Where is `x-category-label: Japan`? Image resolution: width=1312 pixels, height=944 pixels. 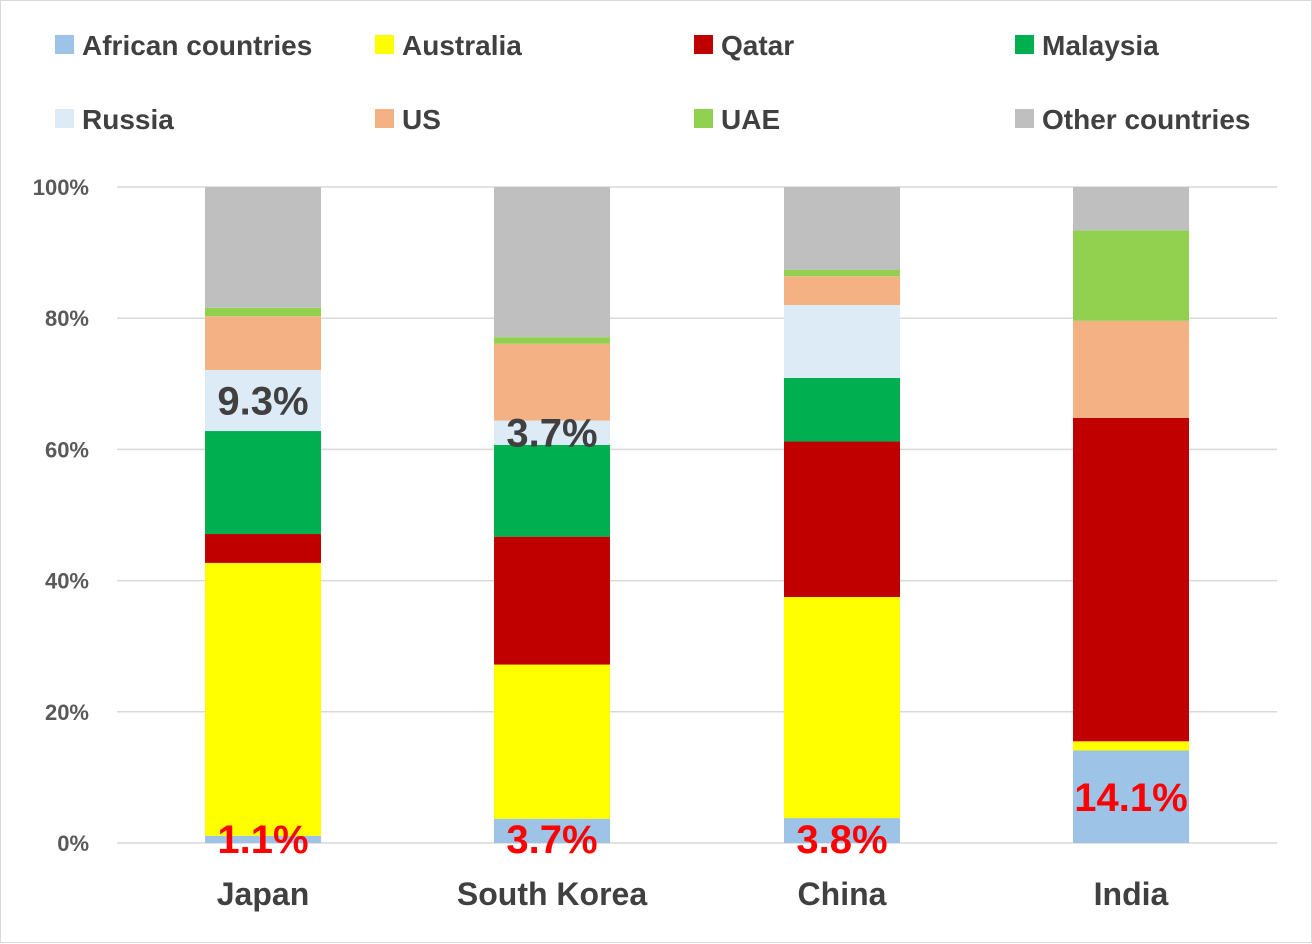 x-category-label: Japan is located at coordinates (263, 894).